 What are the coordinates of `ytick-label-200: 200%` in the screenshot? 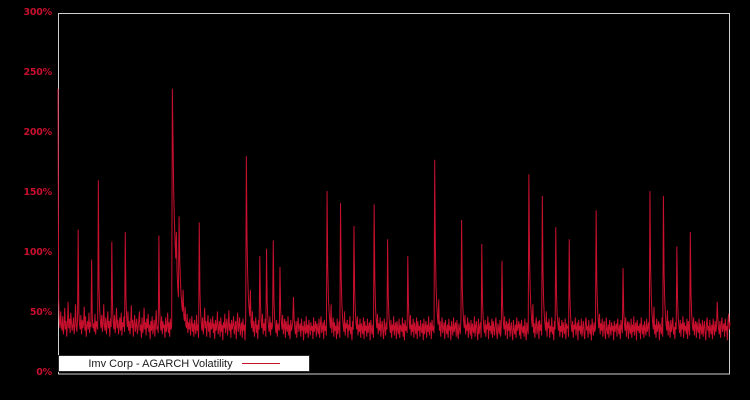 It's located at (37, 132).